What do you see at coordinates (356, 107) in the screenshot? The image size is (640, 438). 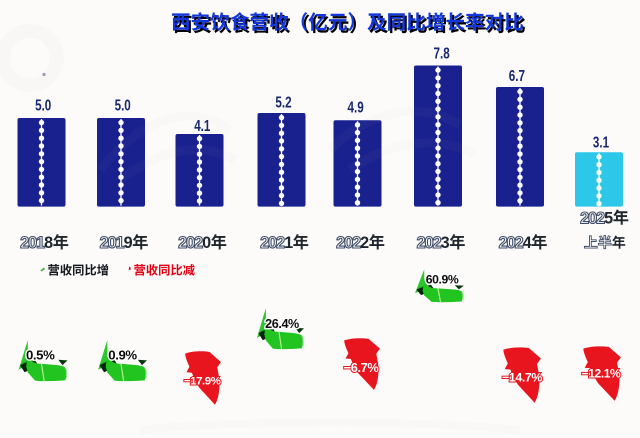 I see `svg-text: 4.9` at bounding box center [356, 107].